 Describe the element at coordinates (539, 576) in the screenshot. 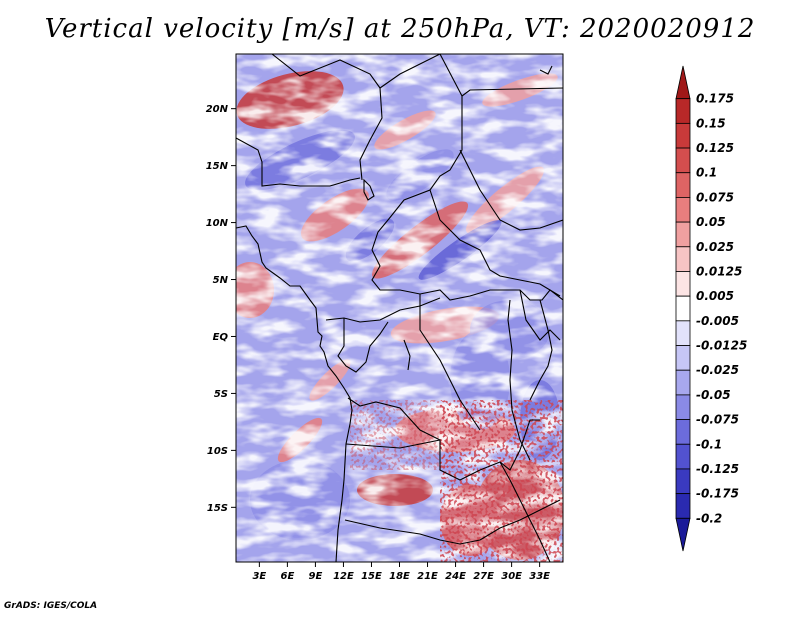

I see `lon-label: 33E` at that location.